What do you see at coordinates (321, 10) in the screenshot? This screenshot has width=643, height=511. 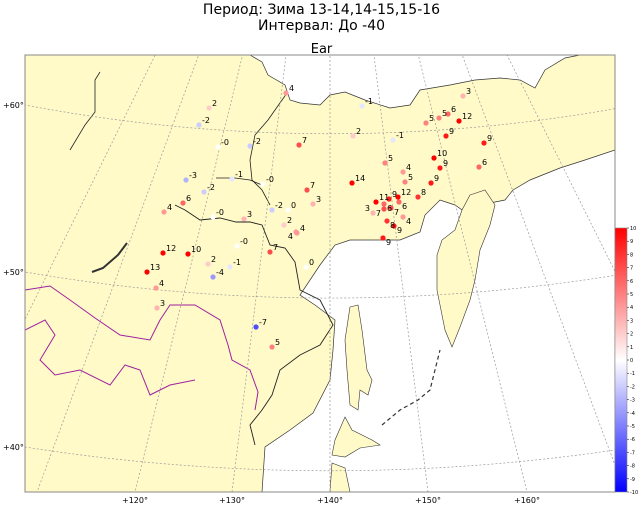 I see `title-period: Период: Зима 13-14,14-15,15-16` at bounding box center [321, 10].